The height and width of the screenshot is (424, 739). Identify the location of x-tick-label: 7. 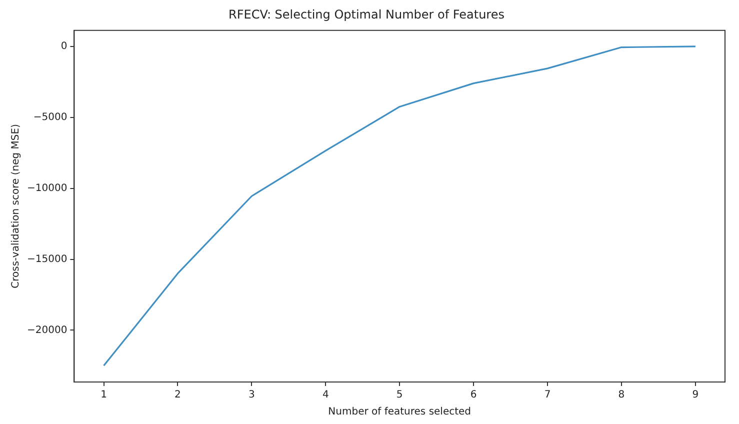
(547, 395).